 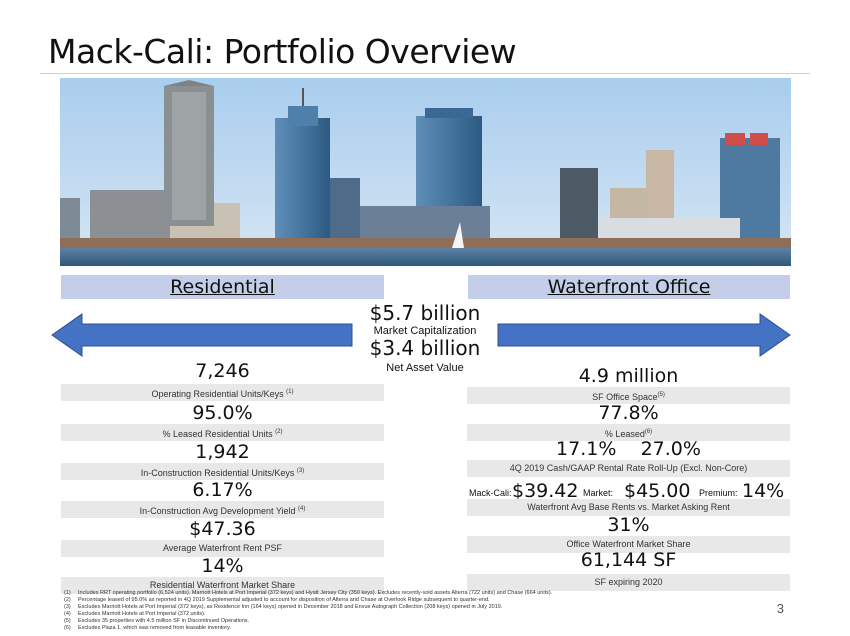 What do you see at coordinates (625, 397) in the screenshot?
I see `metric-label: SF Office Space` at bounding box center [625, 397].